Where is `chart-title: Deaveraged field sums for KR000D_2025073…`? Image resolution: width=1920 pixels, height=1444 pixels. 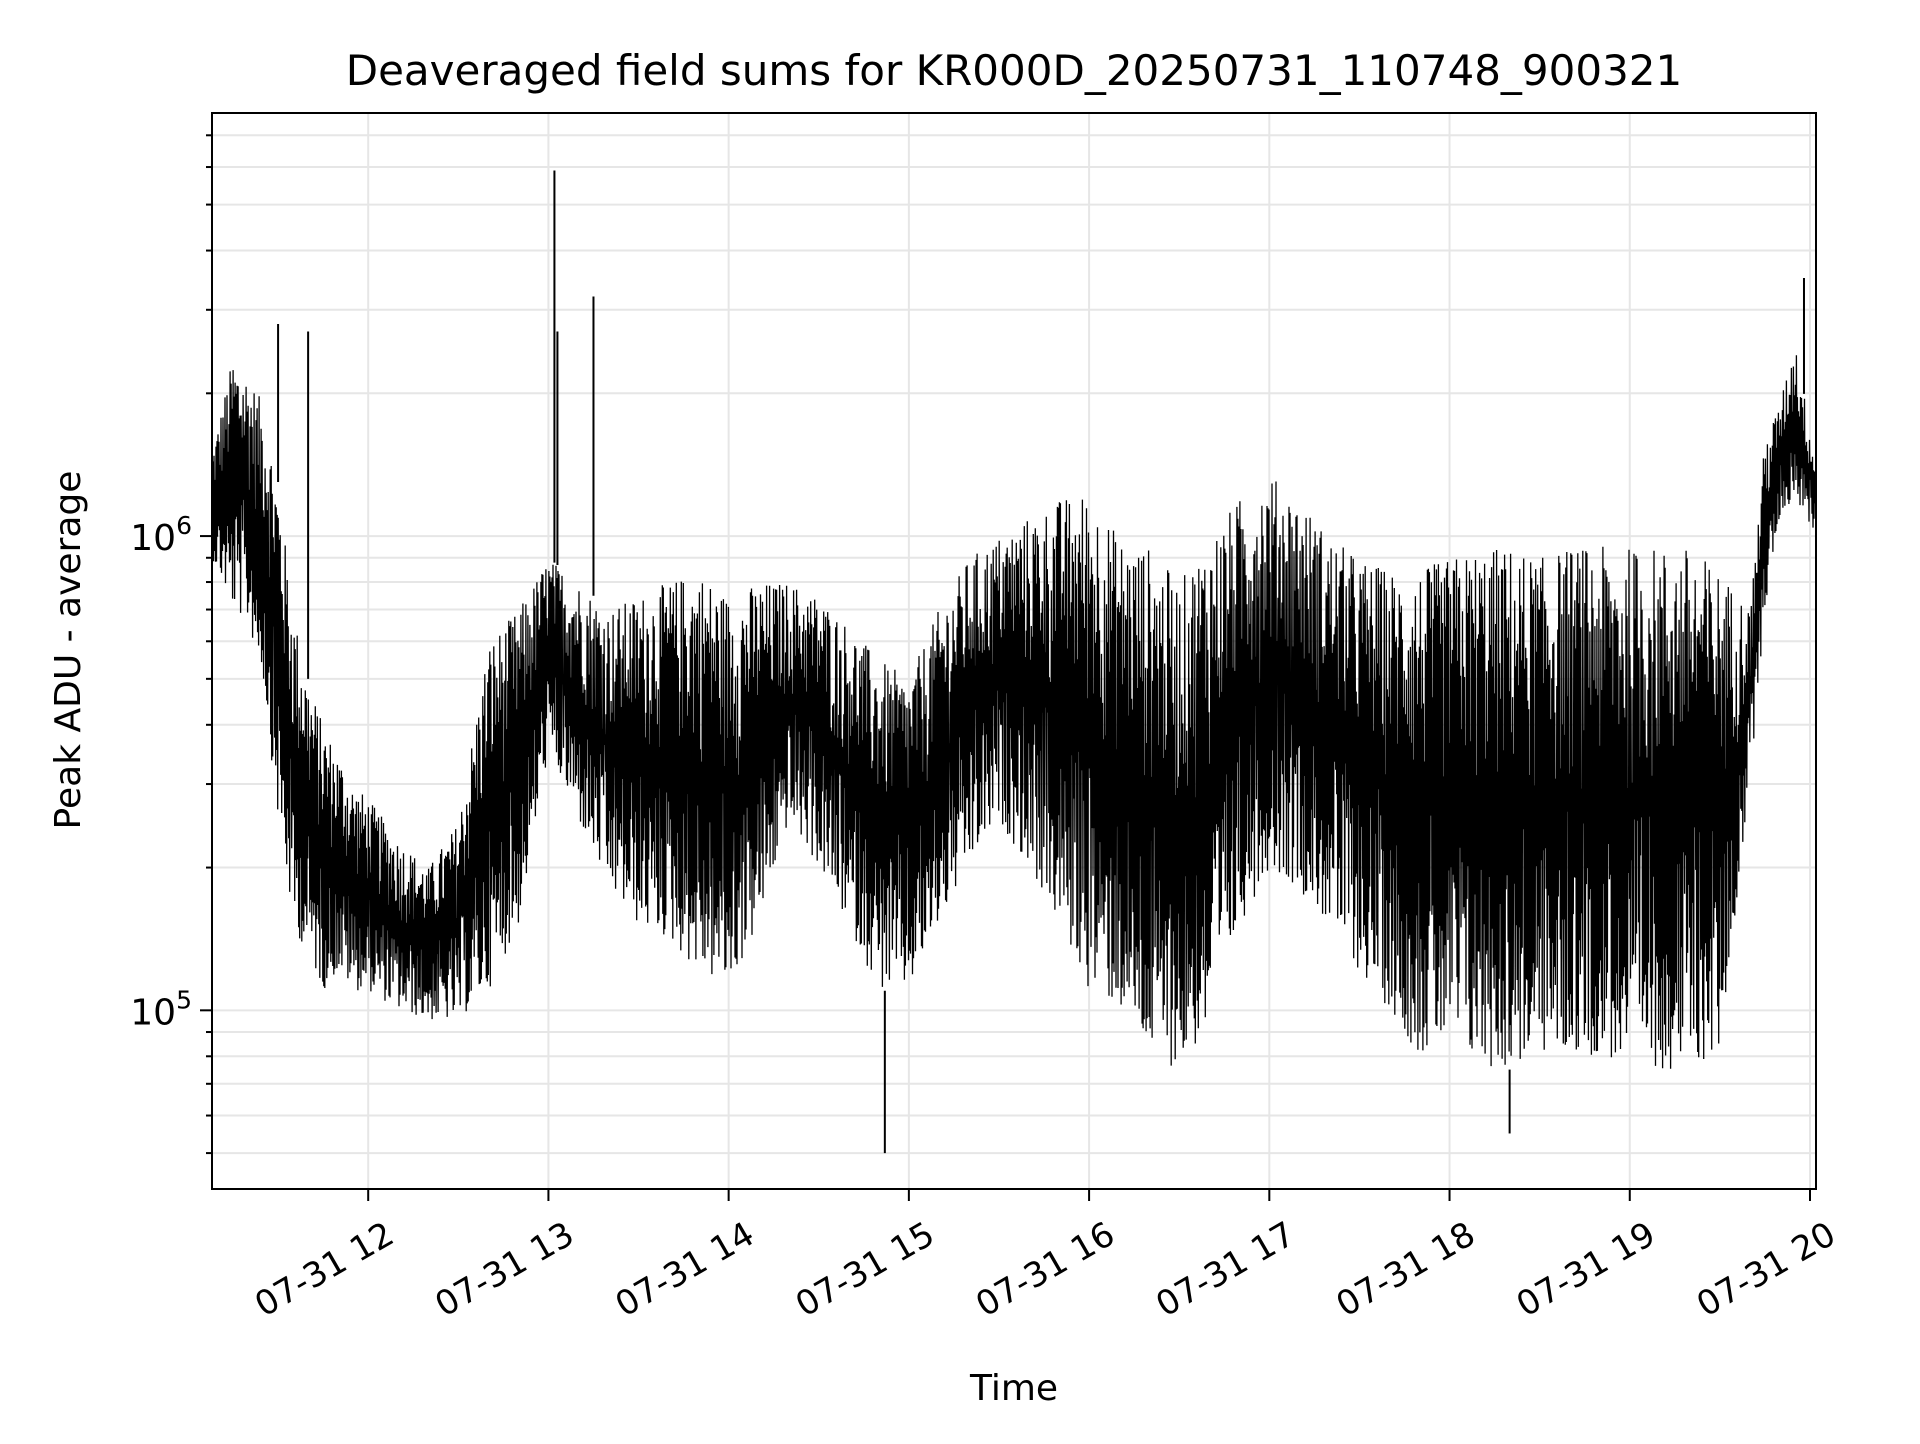
chart-title: Deaveraged field sums for KR000D_2025073… is located at coordinates (1014, 70).